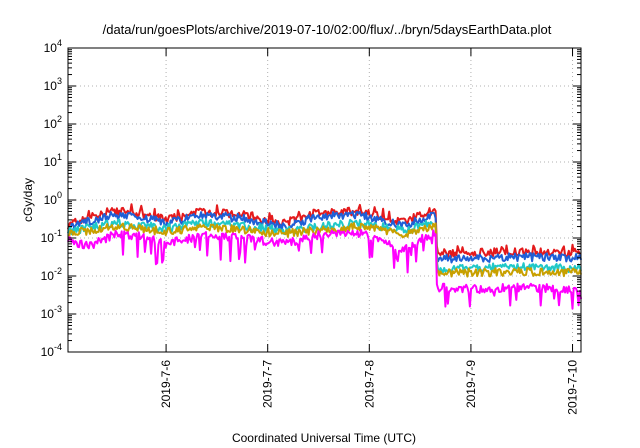 The height and width of the screenshot is (448, 640). What do you see at coordinates (53, 122) in the screenshot?
I see `y-tick-label: 10²` at bounding box center [53, 122].